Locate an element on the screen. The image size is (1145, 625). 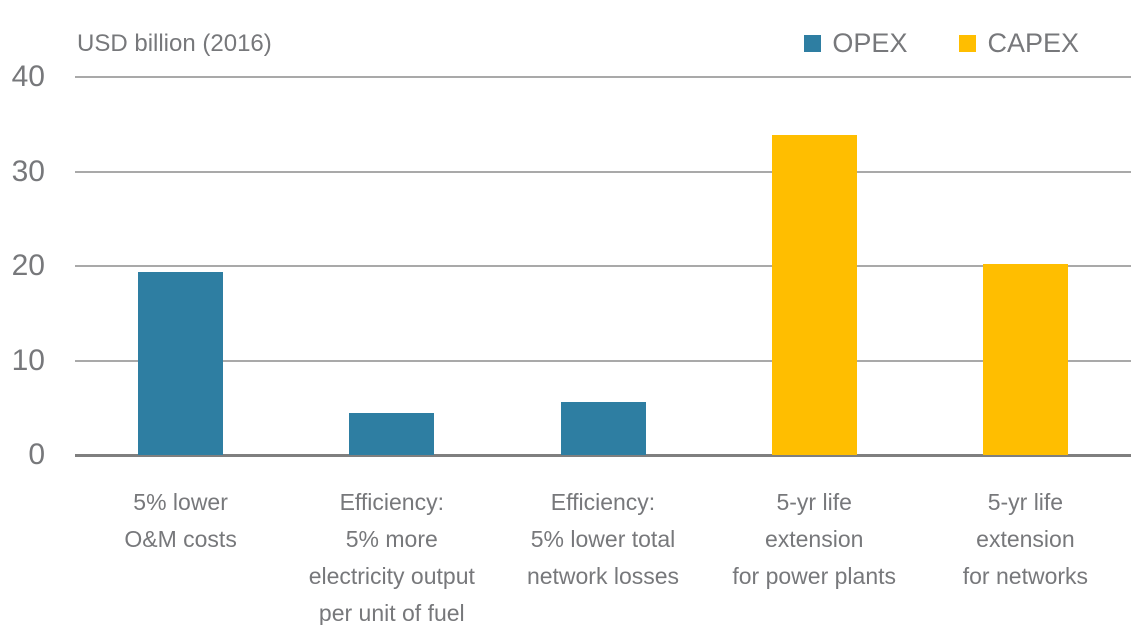
x-label-4: 5-yr life extension for networks is located at coordinates (1025, 539).